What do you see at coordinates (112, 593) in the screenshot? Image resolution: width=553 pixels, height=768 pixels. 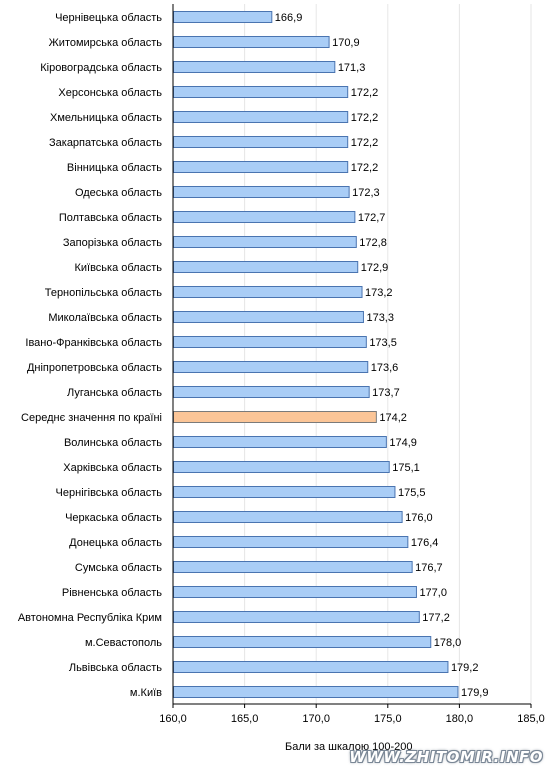 I see `category-label: Рівненська область` at bounding box center [112, 593].